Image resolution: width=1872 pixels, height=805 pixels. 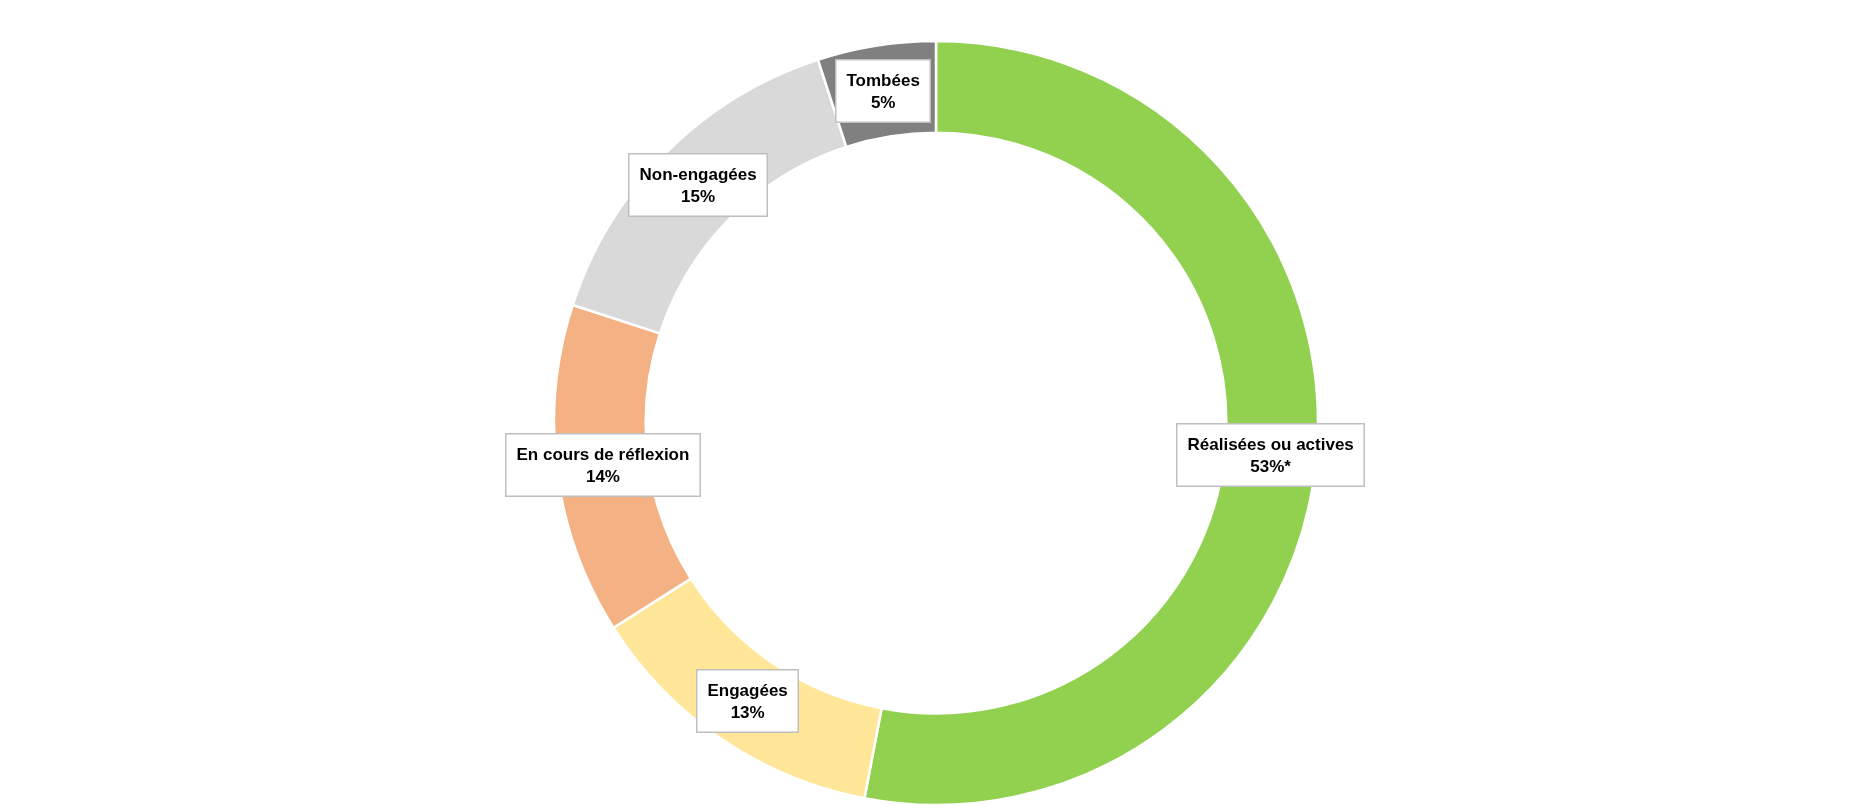 I want to click on slice-label: Tombées, so click(x=883, y=80).